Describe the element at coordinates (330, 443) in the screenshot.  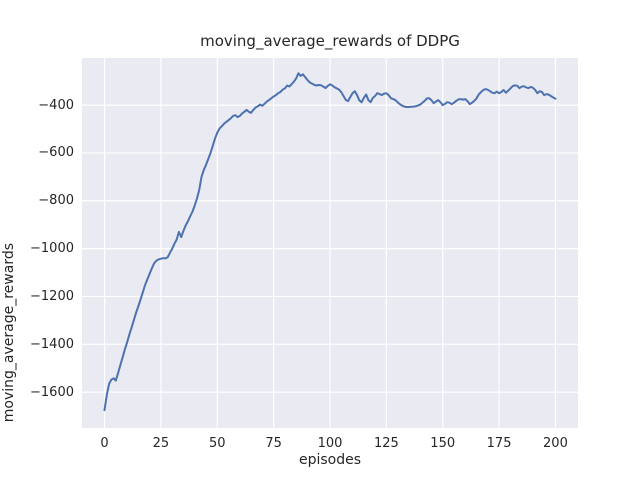
I see `x-tick-label: 100` at that location.